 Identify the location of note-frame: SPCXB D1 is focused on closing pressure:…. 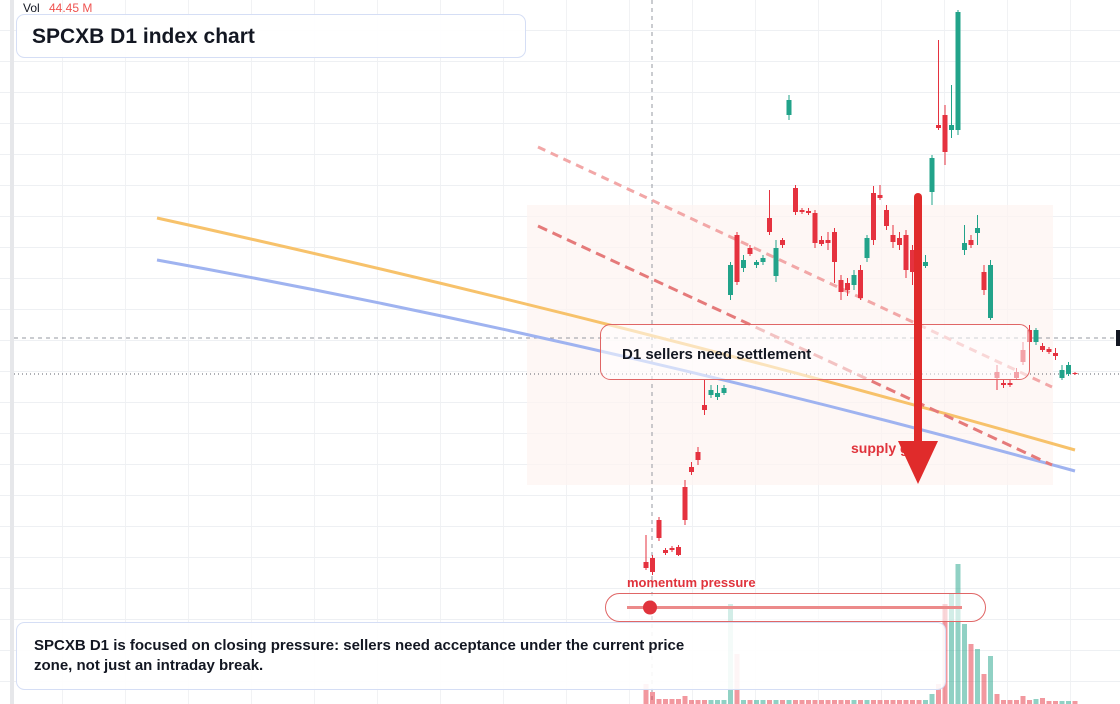
(359, 655).